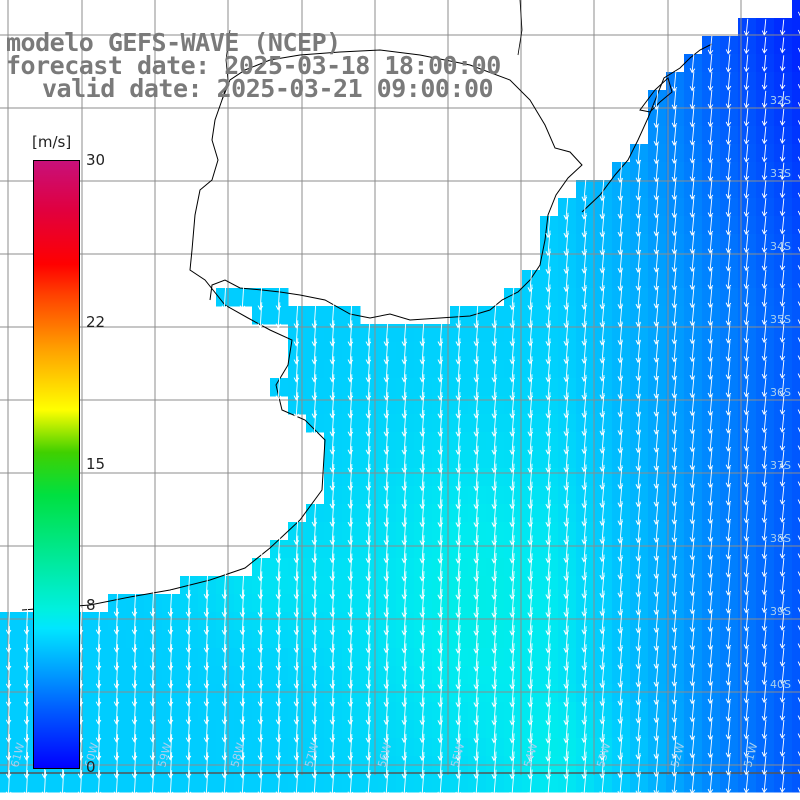 The image size is (800, 800). I want to click on colorbar-tick-30: 30, so click(96, 160).